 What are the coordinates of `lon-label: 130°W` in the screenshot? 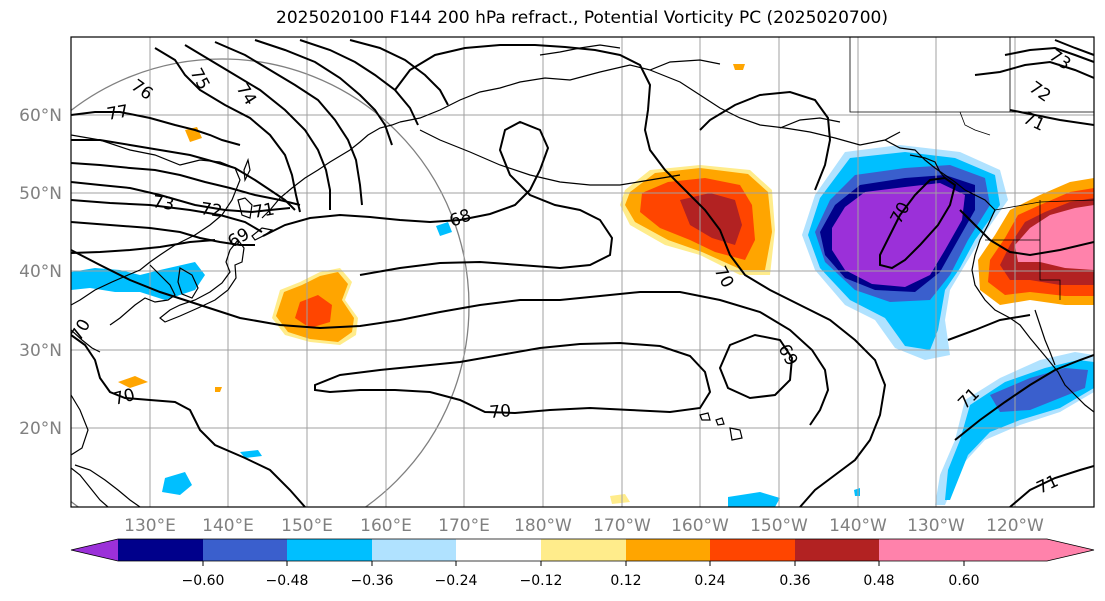 It's located at (936, 526).